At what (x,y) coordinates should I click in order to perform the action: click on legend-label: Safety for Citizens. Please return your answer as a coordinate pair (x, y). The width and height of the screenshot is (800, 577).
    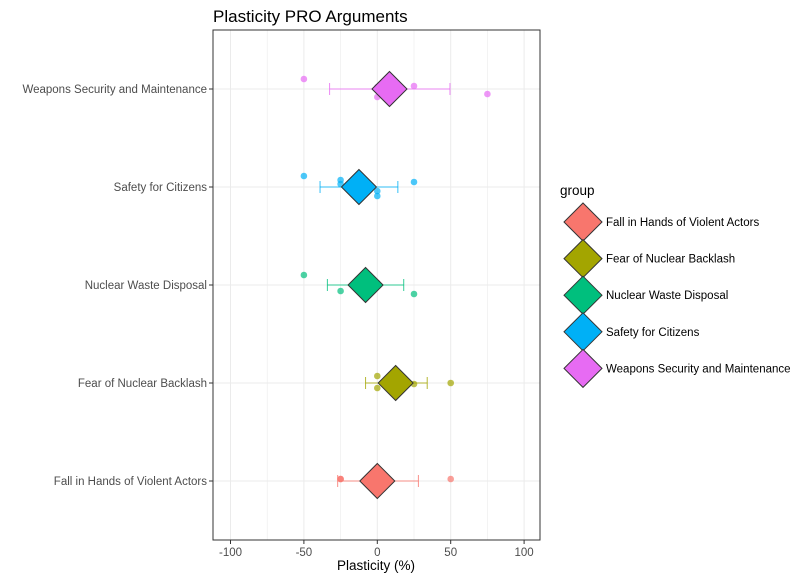
    Looking at the image, I should click on (653, 333).